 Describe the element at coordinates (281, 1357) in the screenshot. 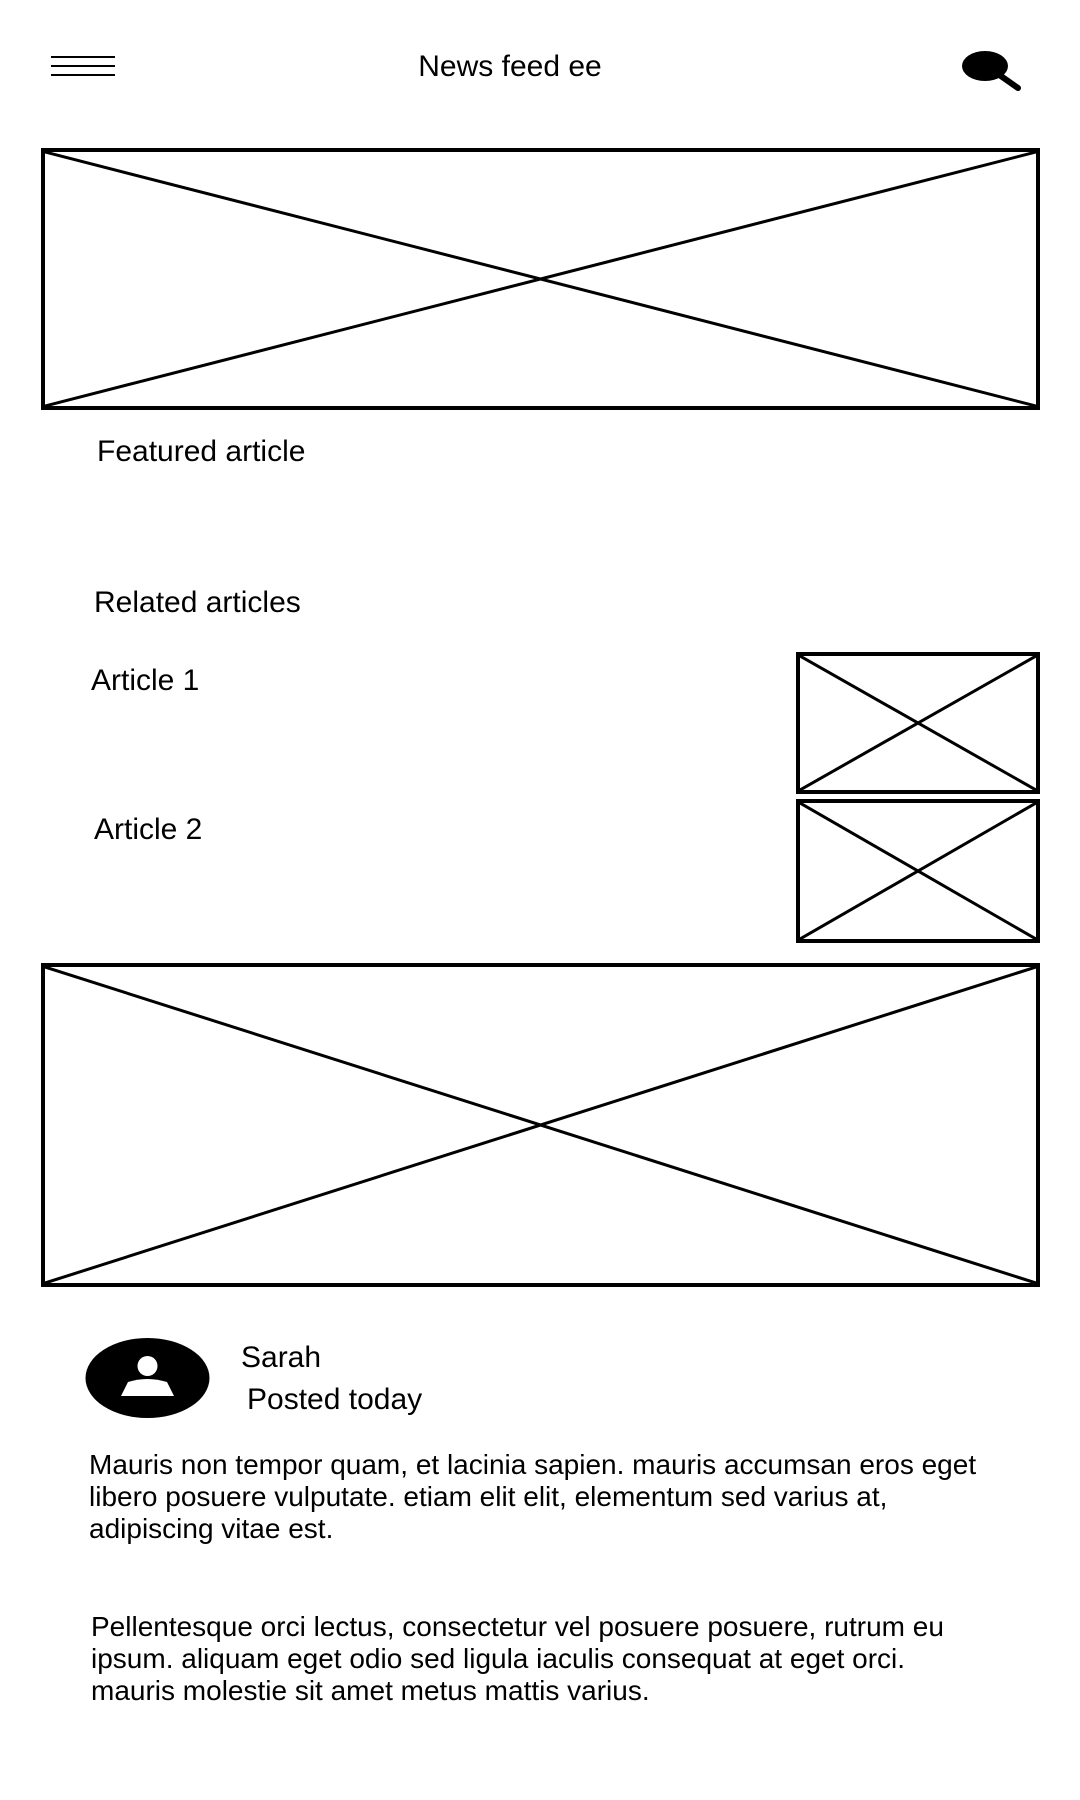

I see `author-name: Sarah` at that location.